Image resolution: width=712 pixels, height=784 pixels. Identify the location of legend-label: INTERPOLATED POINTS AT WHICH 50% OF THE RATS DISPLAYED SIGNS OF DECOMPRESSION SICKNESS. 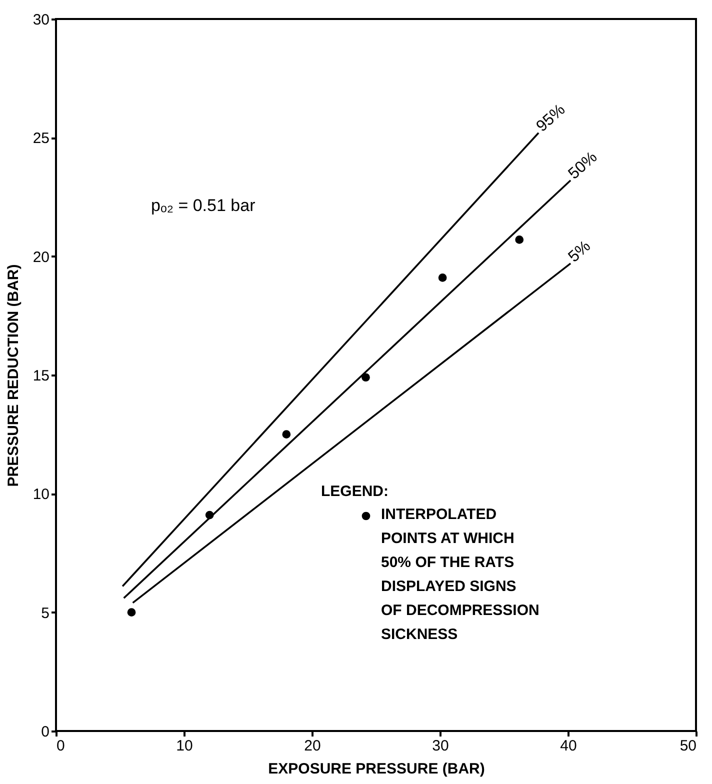
(460, 574).